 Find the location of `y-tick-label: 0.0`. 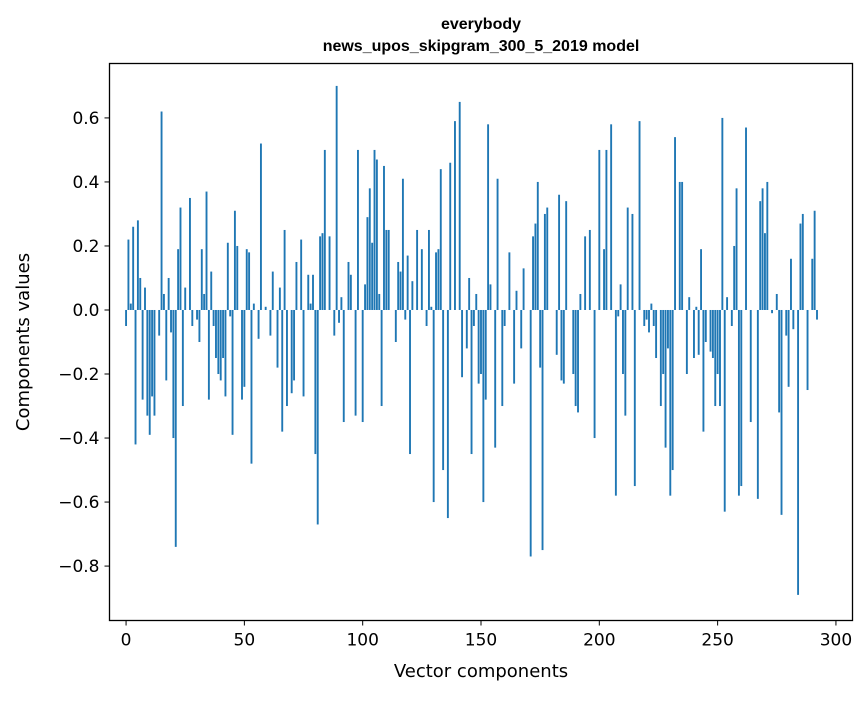

y-tick-label: 0.0 is located at coordinates (85, 311).